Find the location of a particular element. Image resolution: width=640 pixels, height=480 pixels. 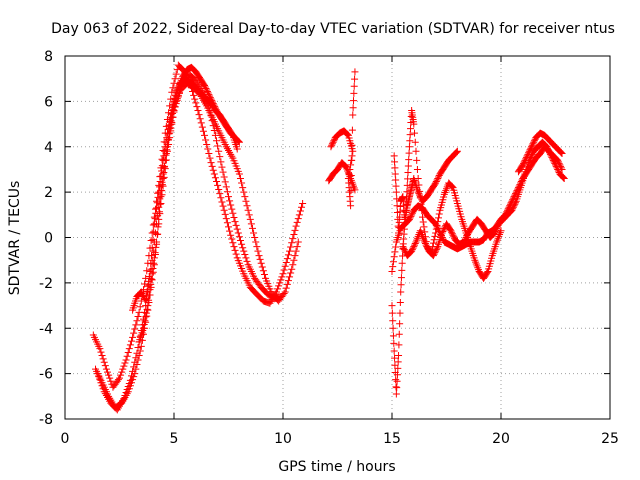

y-tick-label: 2 is located at coordinates (48, 193).